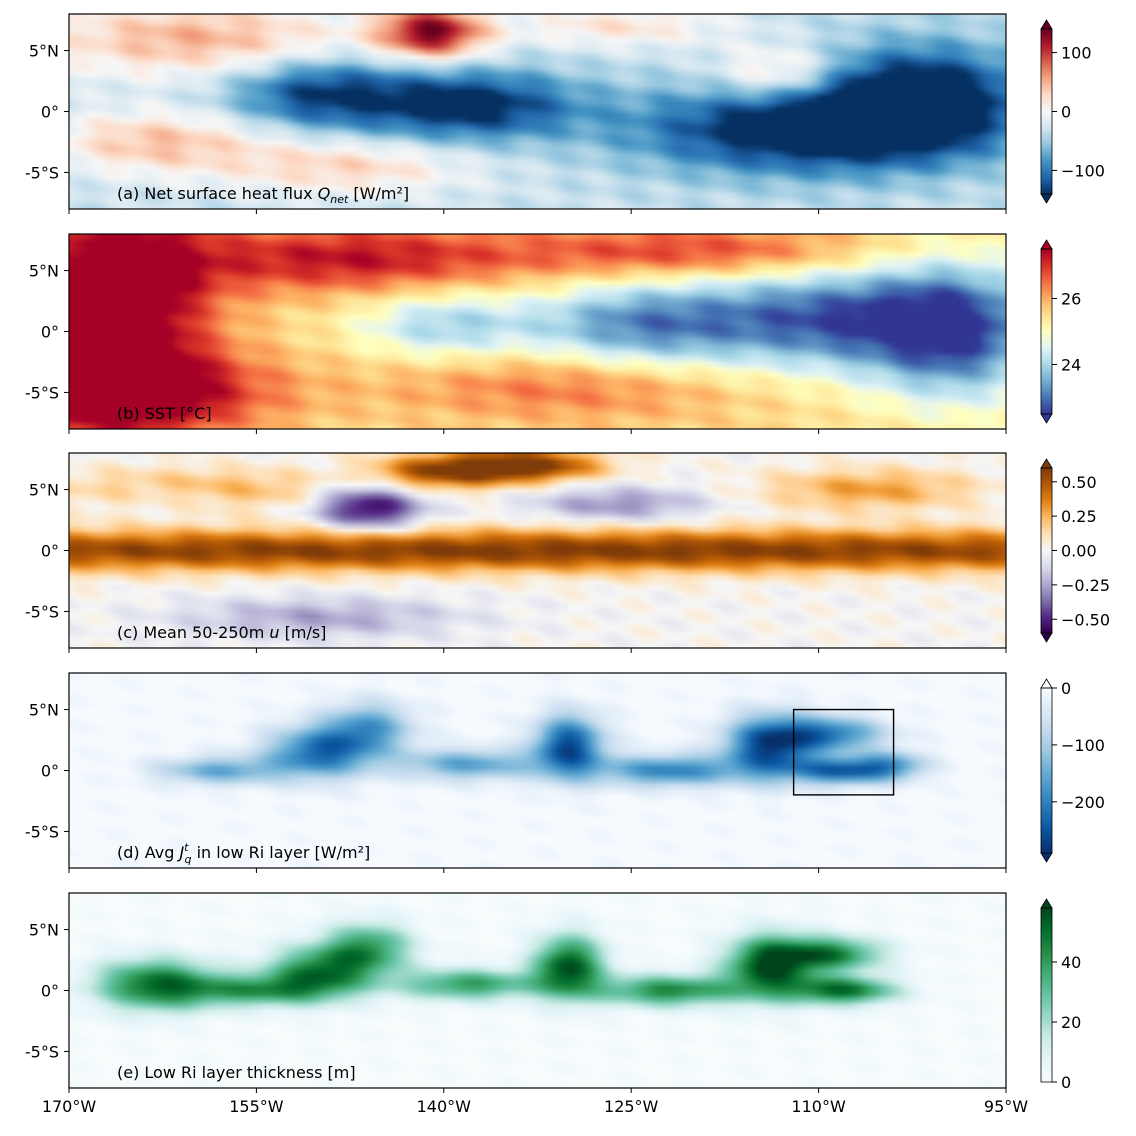  Describe the element at coordinates (1006, 1106) in the screenshot. I see `x-tick-label: 95°W` at that location.